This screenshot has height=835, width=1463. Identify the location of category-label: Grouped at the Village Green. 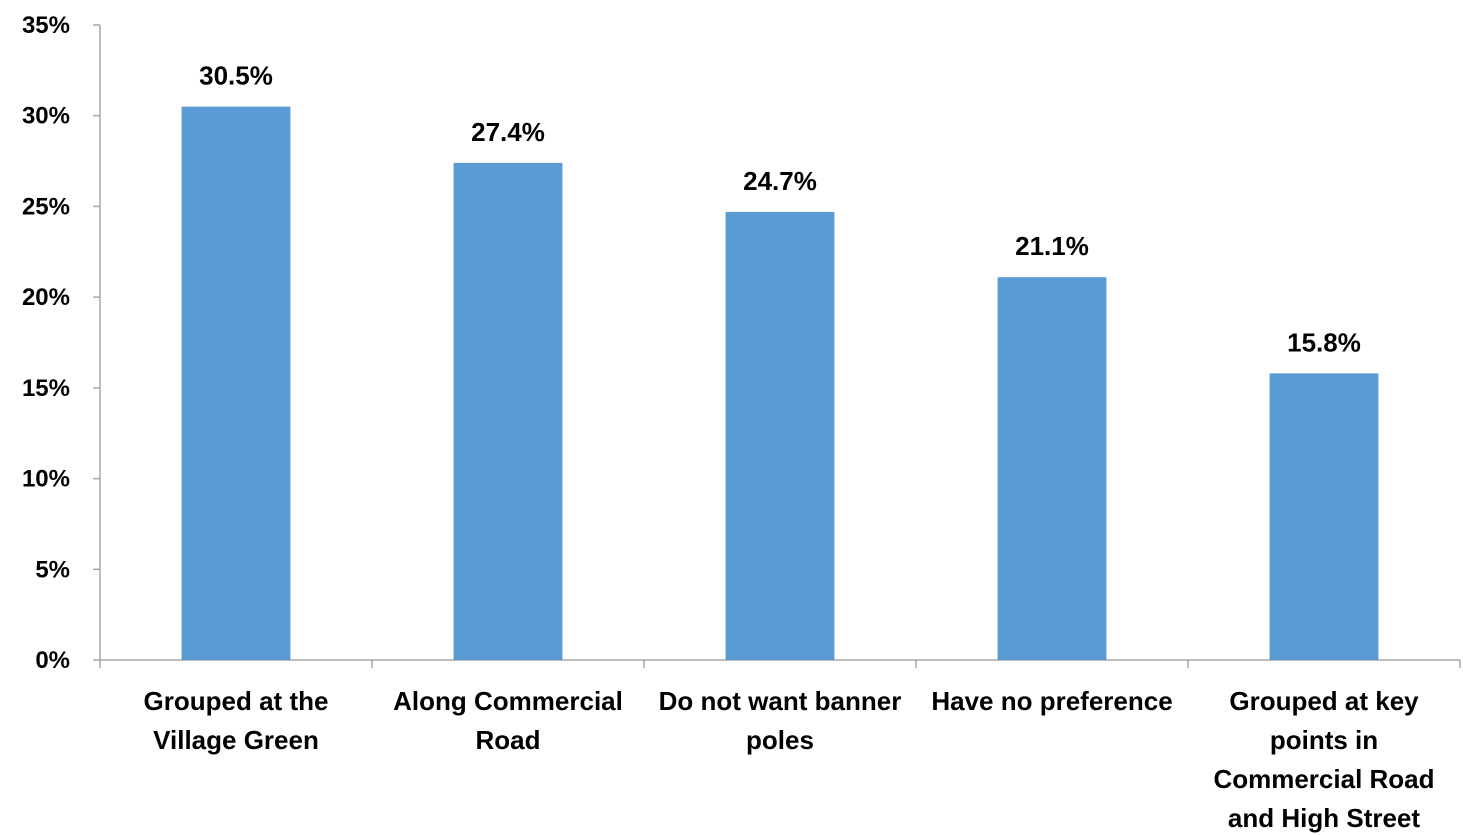
(236, 720).